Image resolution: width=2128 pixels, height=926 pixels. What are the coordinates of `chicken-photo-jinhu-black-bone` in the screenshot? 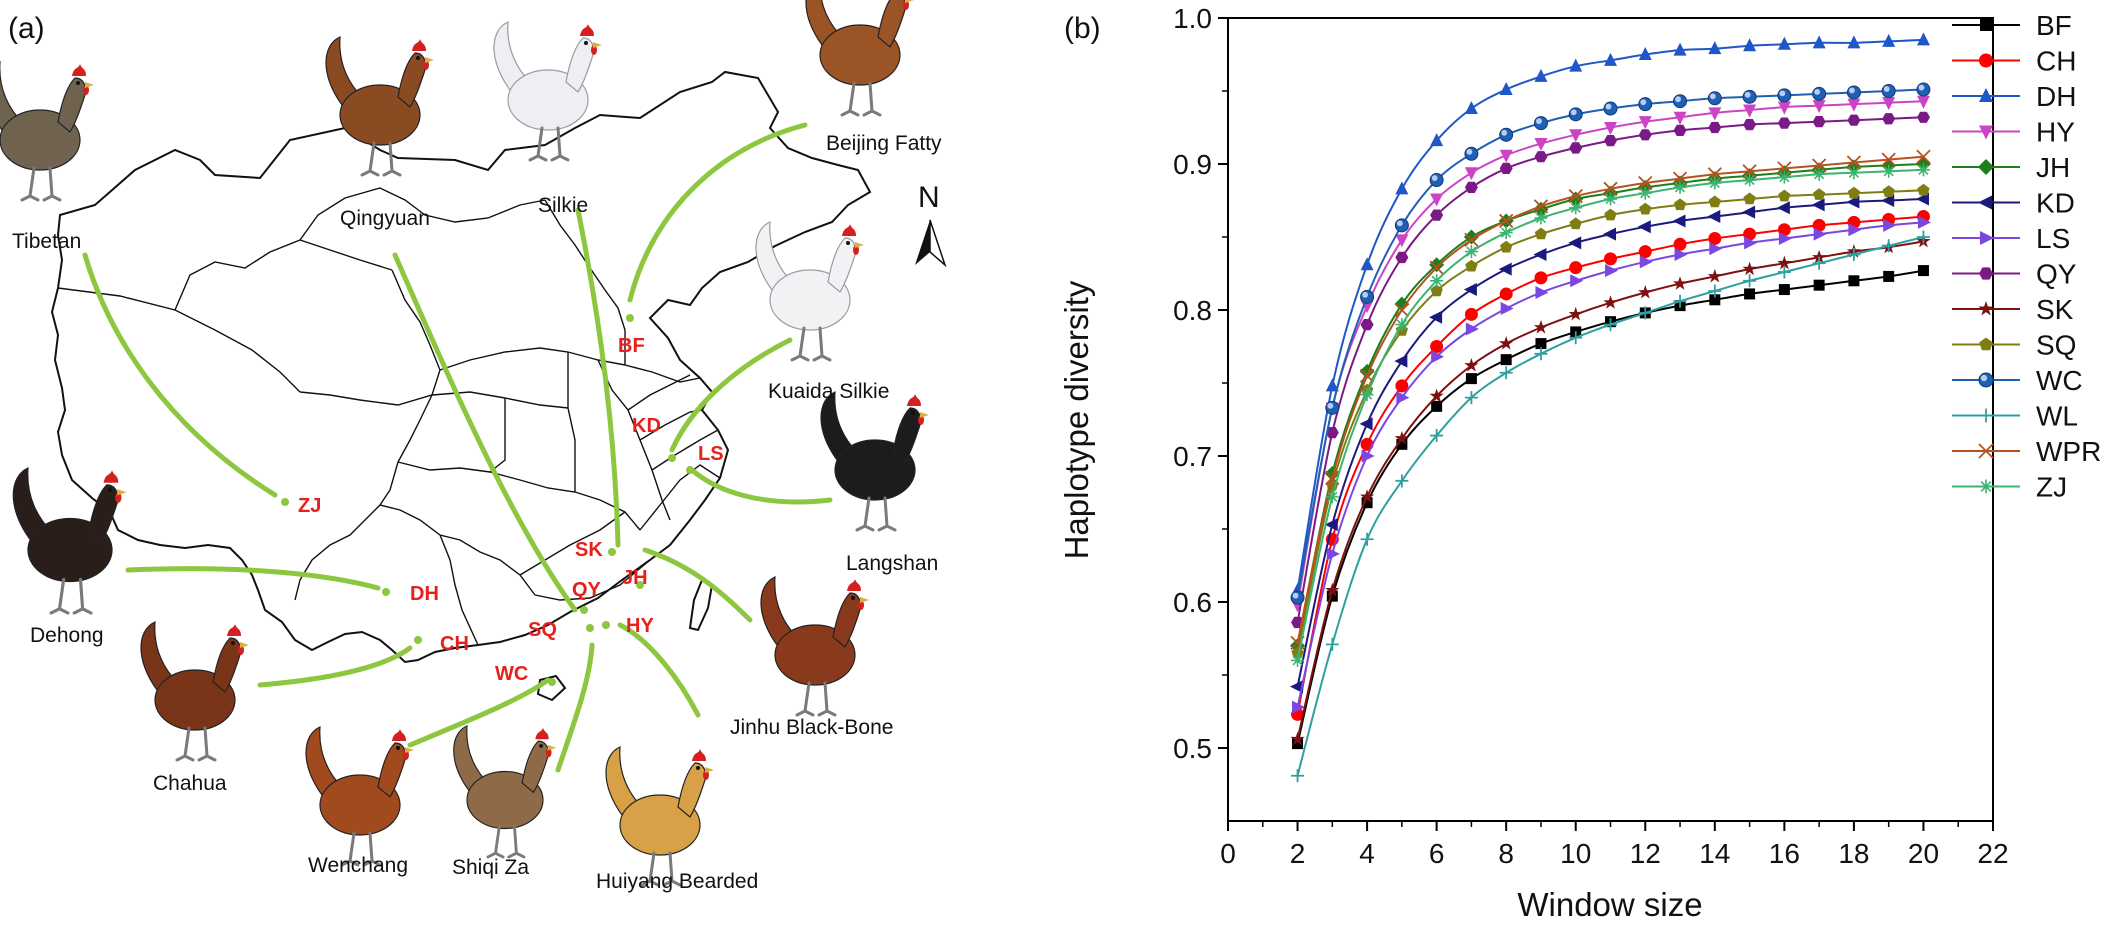 It's located at (814, 646).